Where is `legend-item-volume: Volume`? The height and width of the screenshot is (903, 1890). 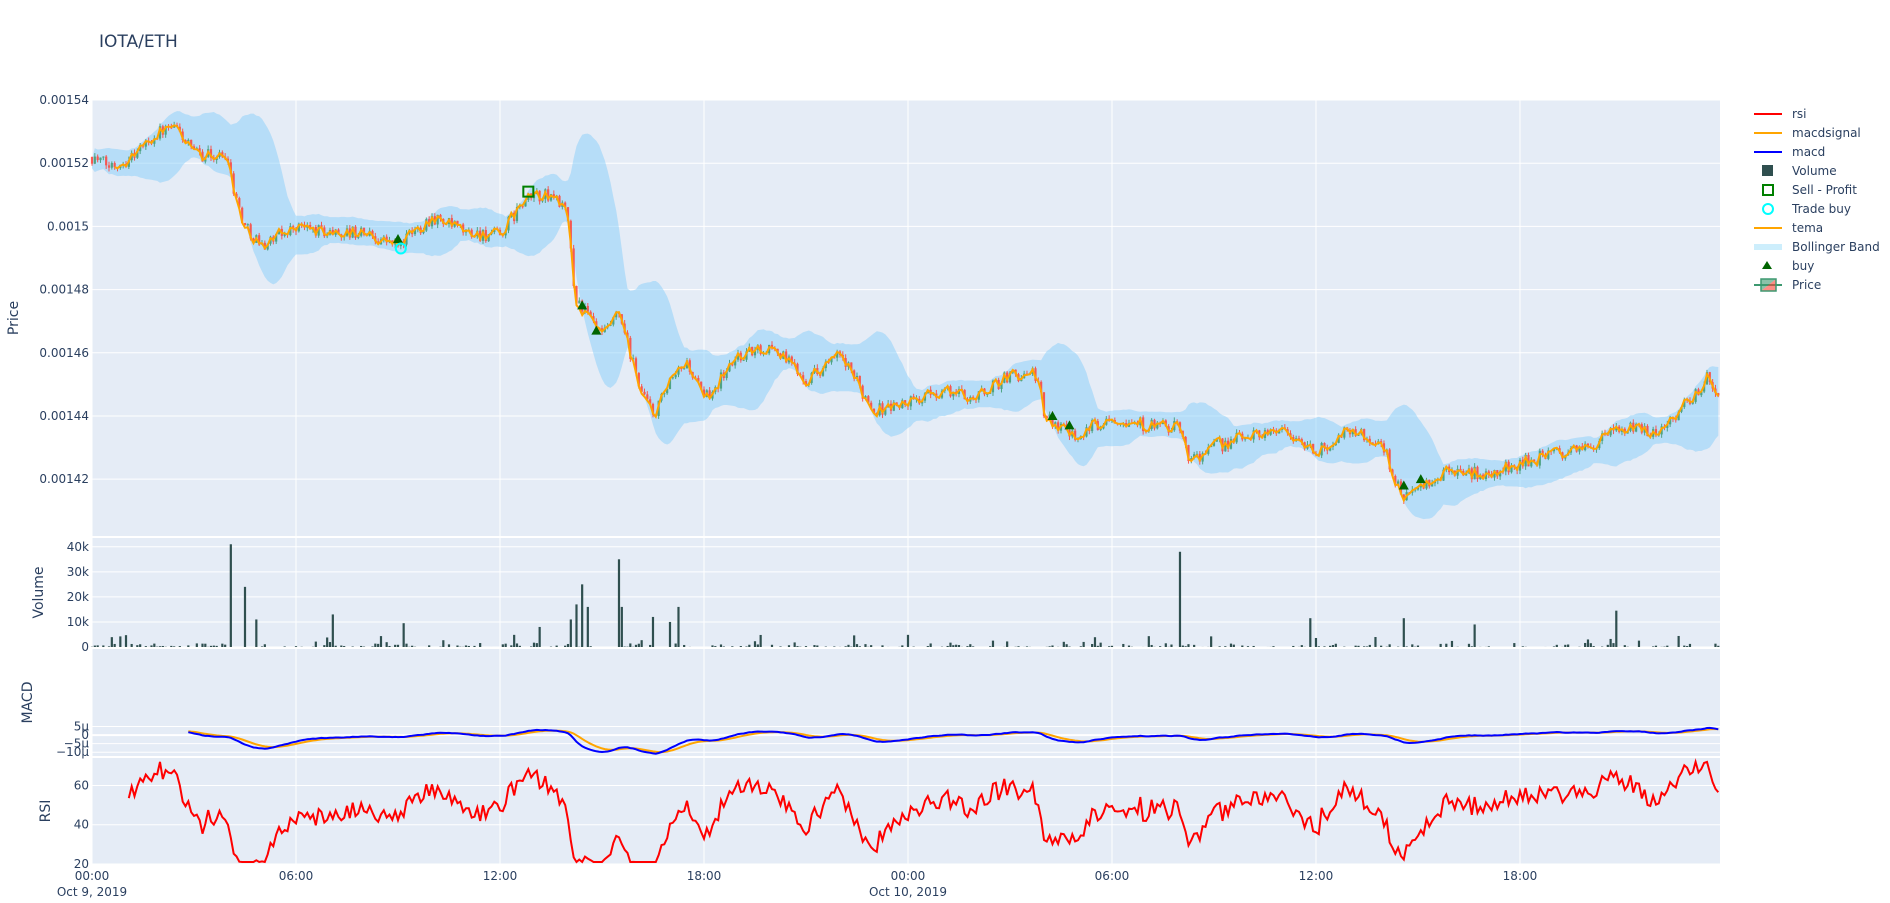
legend-item-volume: Volume is located at coordinates (1816, 170).